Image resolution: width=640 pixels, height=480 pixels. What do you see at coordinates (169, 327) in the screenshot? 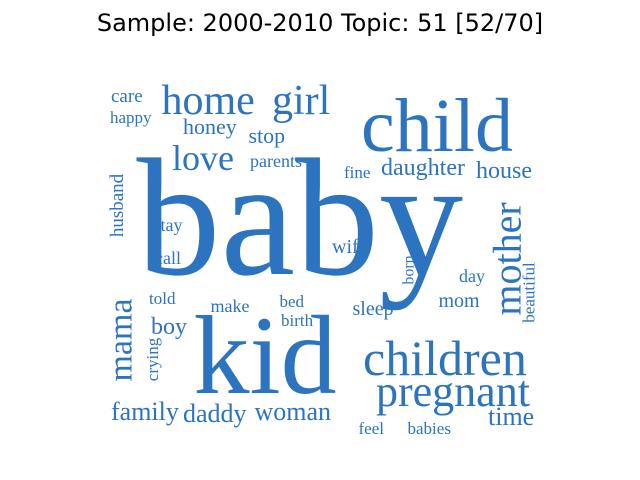
I see `word-boy: boy` at bounding box center [169, 327].